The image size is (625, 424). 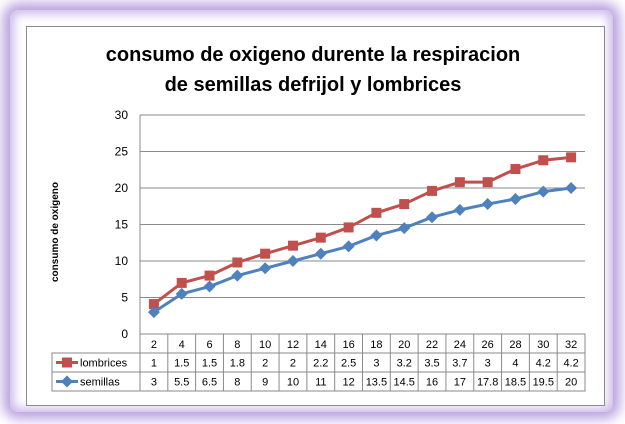 What do you see at coordinates (348, 383) in the screenshot?
I see `table-cell-semillas: 12` at bounding box center [348, 383].